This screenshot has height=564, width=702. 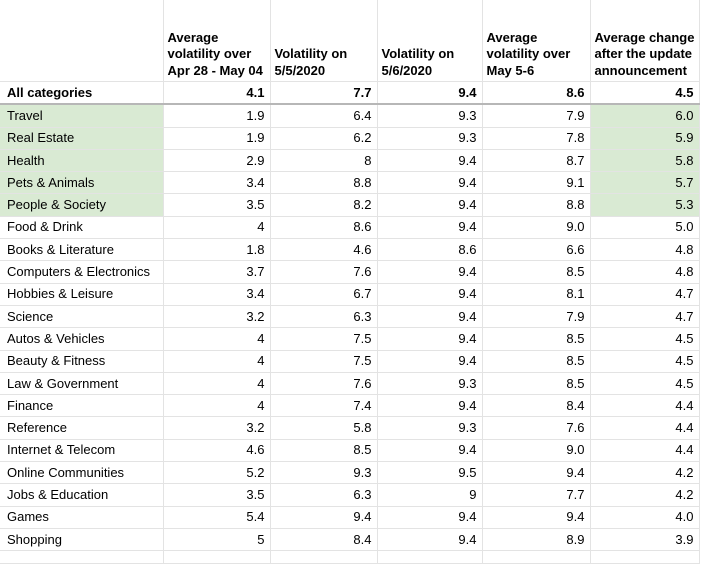 I want to click on header-avg-may5-6: Average volatility over May 5-6, so click(x=536, y=41).